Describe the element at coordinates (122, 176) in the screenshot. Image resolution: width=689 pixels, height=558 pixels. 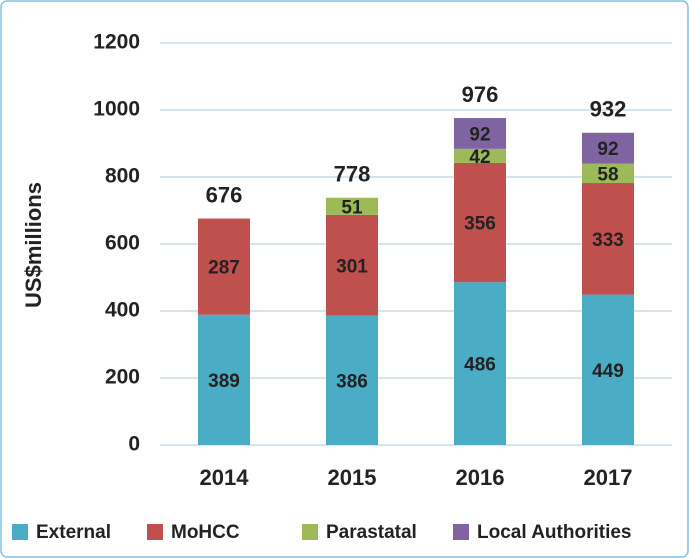
I see `y-tick-label: 800` at that location.